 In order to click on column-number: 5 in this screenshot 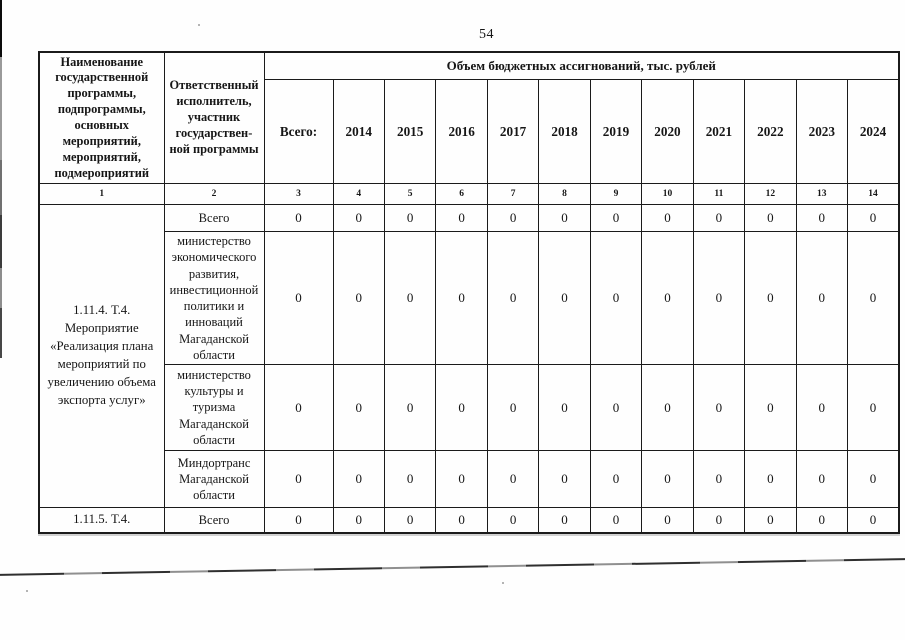, I will do `click(410, 194)`.